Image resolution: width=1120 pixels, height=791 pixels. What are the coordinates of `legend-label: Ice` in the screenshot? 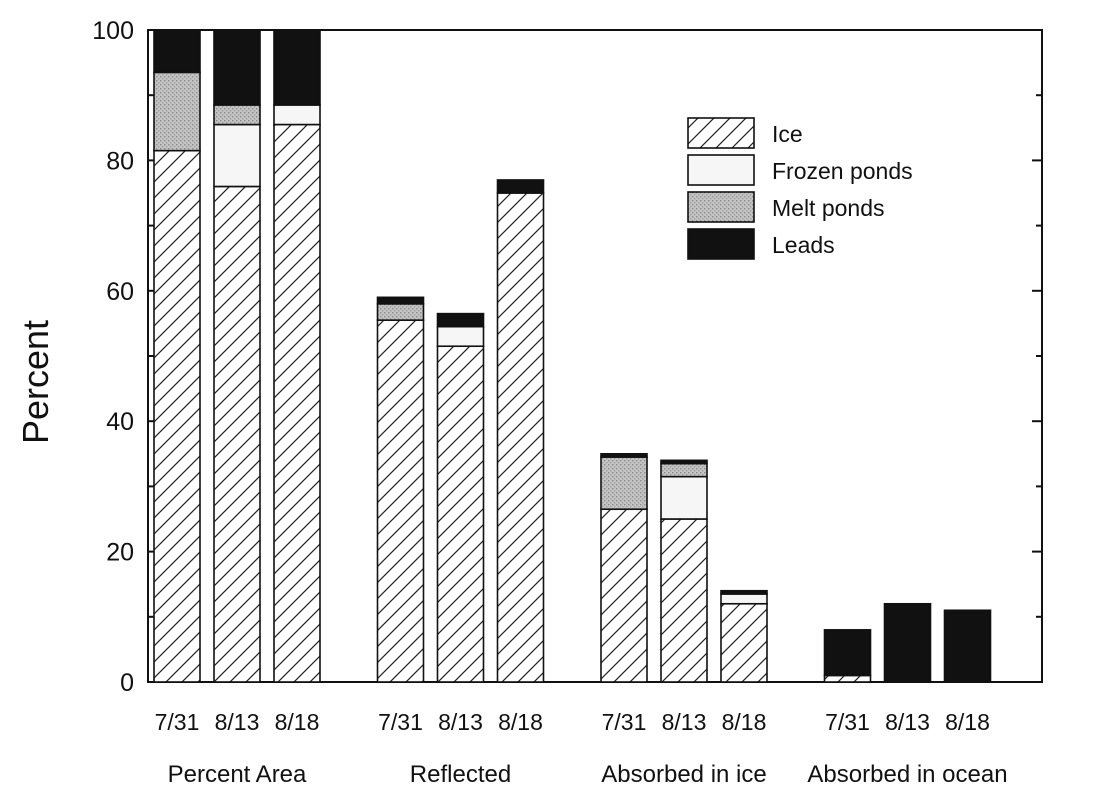 It's located at (787, 134).